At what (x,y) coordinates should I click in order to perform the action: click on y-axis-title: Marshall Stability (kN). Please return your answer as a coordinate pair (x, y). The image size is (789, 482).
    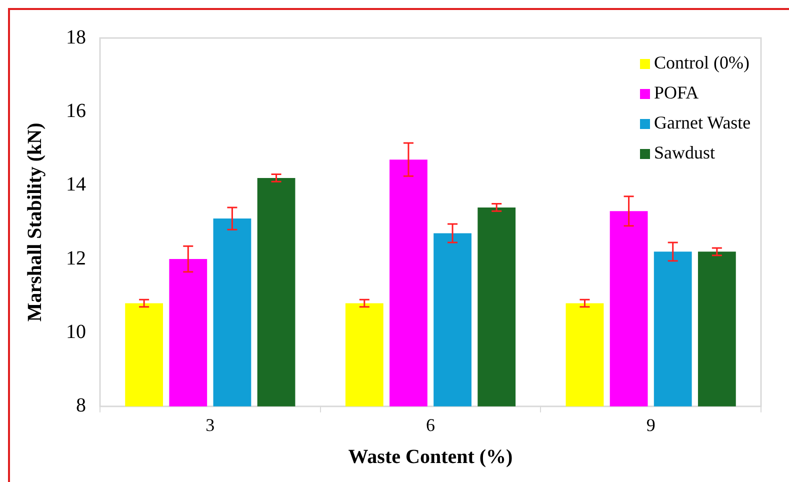
    Looking at the image, I should click on (35, 222).